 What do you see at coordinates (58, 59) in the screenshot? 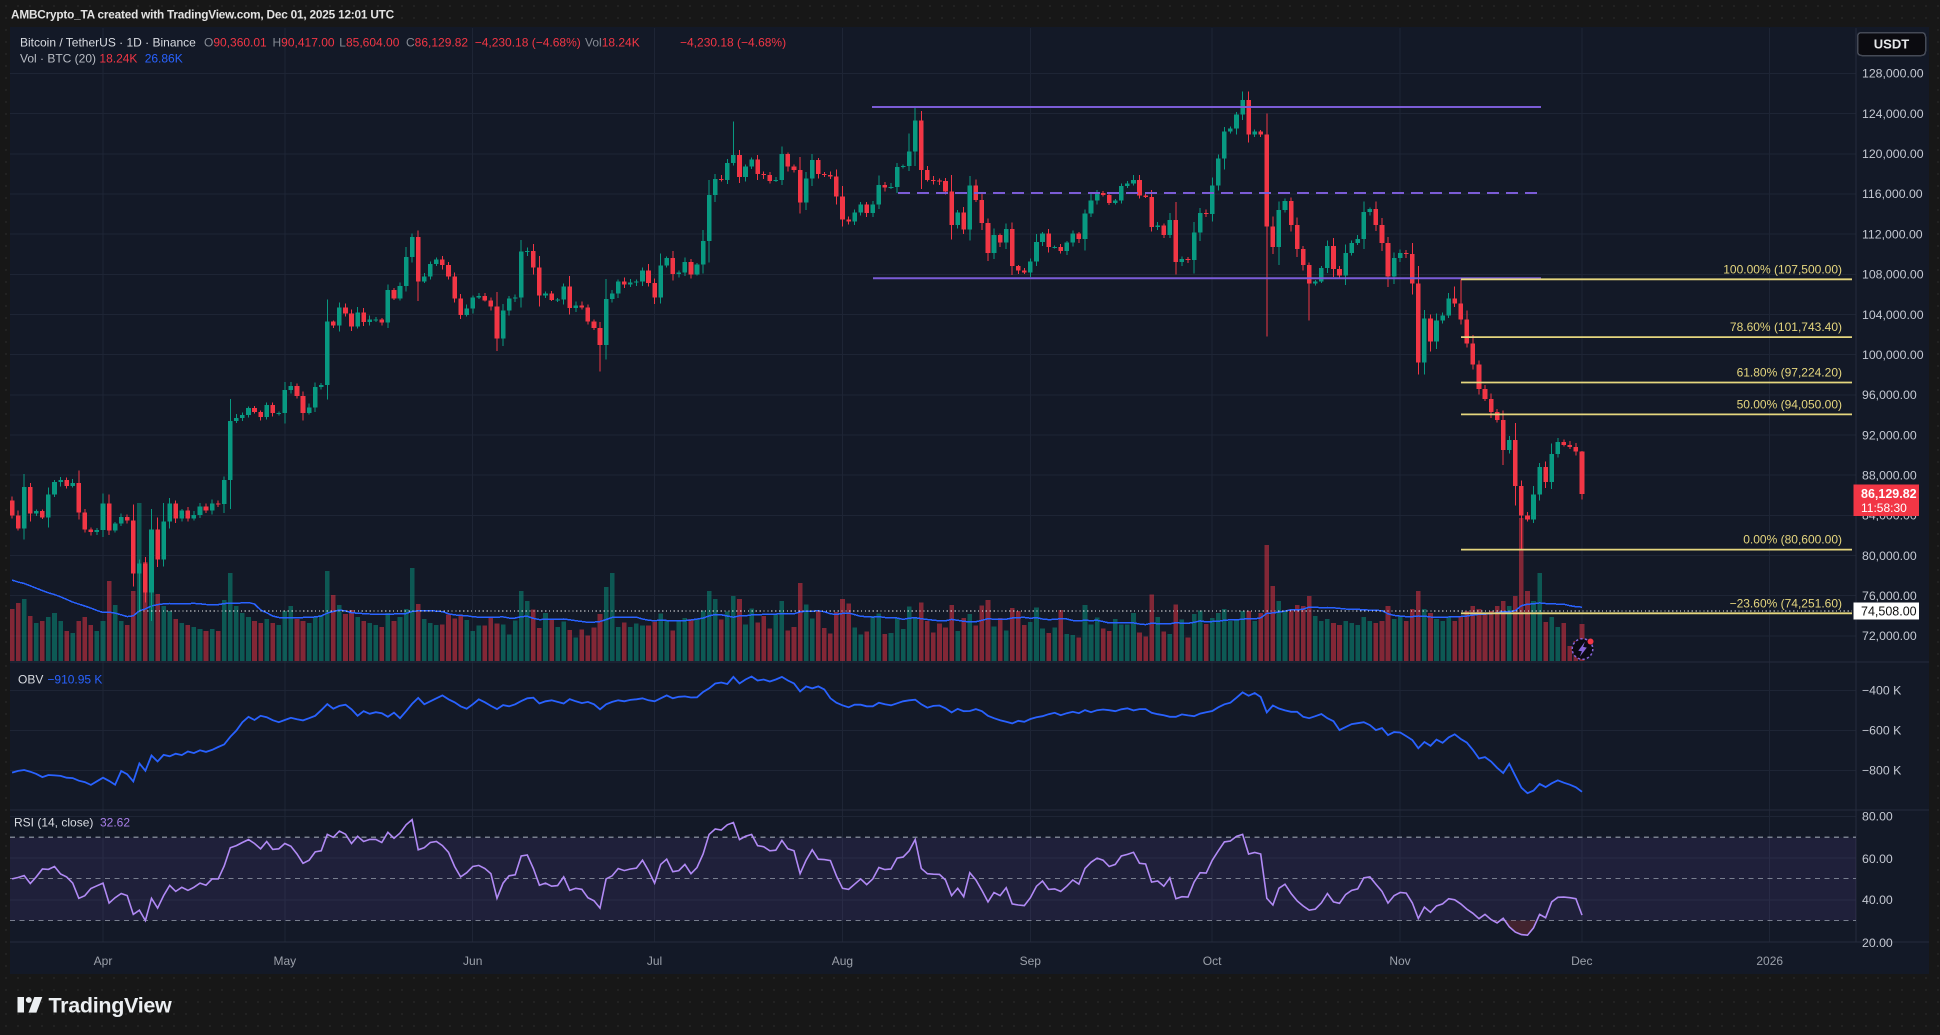
I see `svg-text: Vol · BTC (20)` at bounding box center [58, 59].